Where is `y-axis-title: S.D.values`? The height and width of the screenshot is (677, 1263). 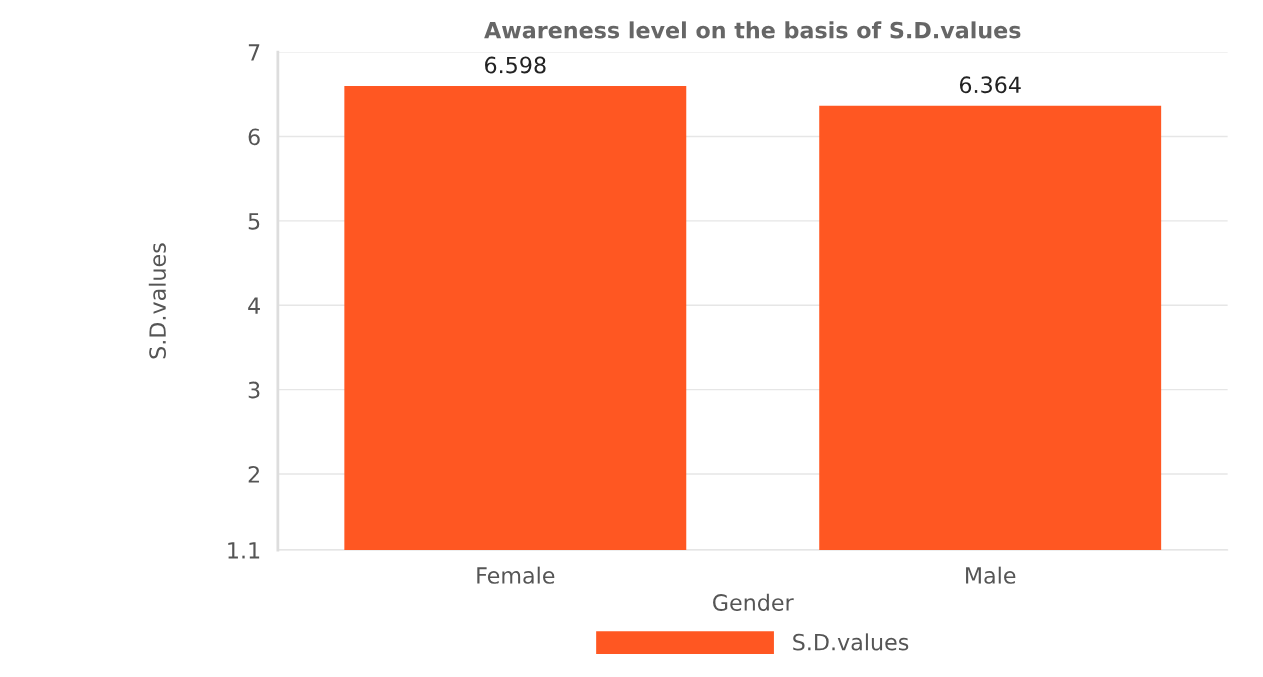
y-axis-title: S.D.values is located at coordinates (157, 301).